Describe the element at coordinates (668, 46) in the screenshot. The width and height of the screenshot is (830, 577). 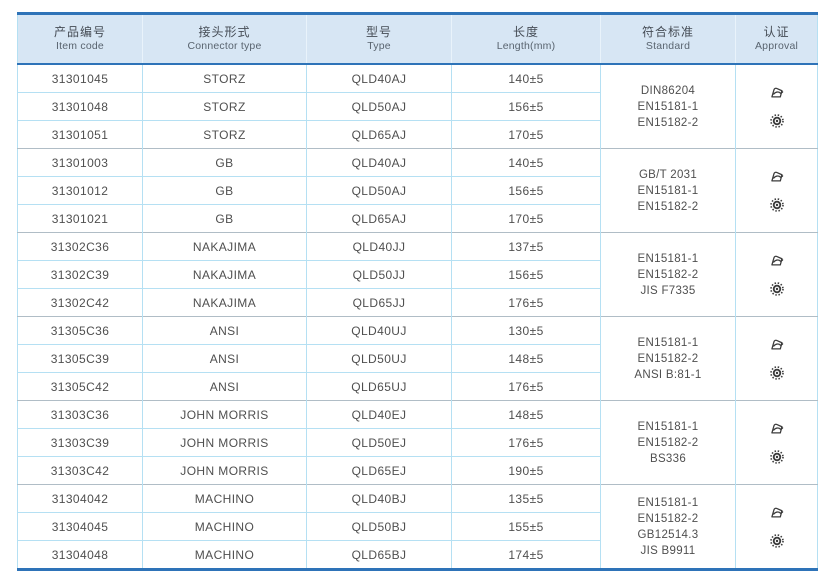
I see `column-header-en: Standard` at that location.